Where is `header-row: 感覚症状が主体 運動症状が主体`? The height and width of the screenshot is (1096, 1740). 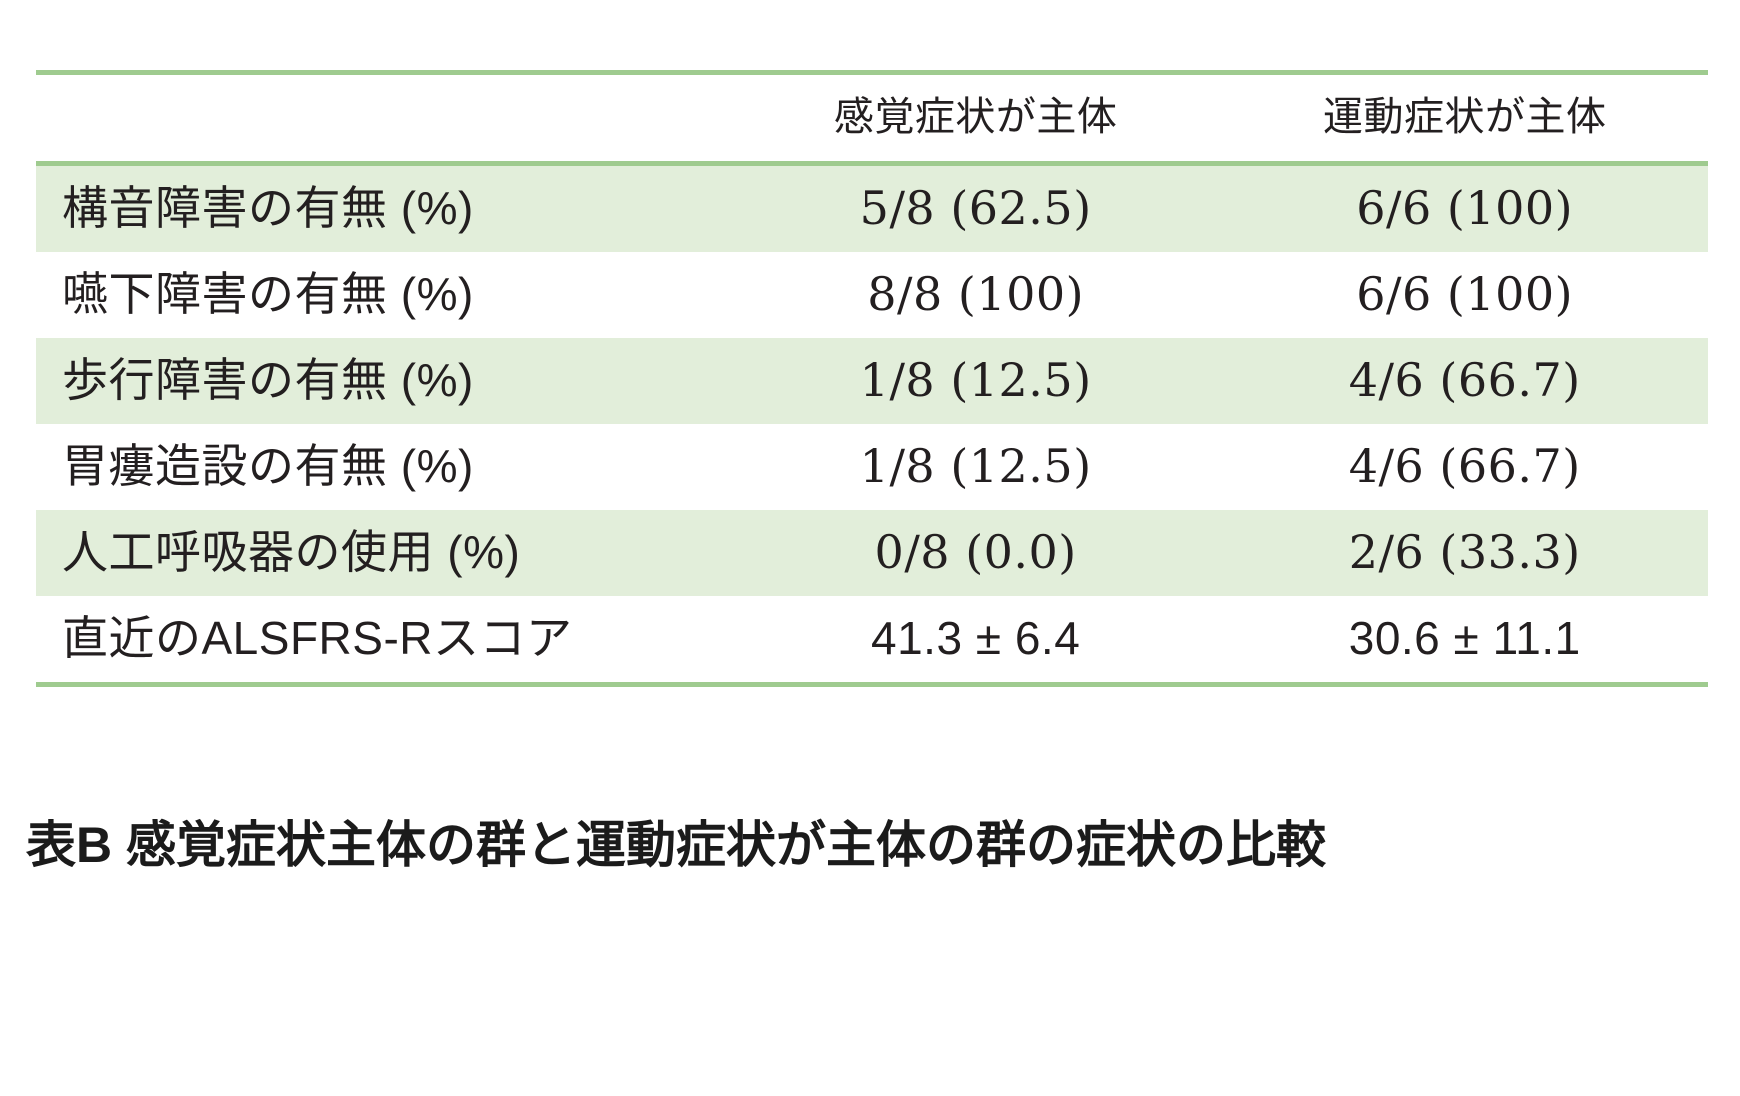
header-row: 感覚症状が主体 運動症状が主体 is located at coordinates (872, 118).